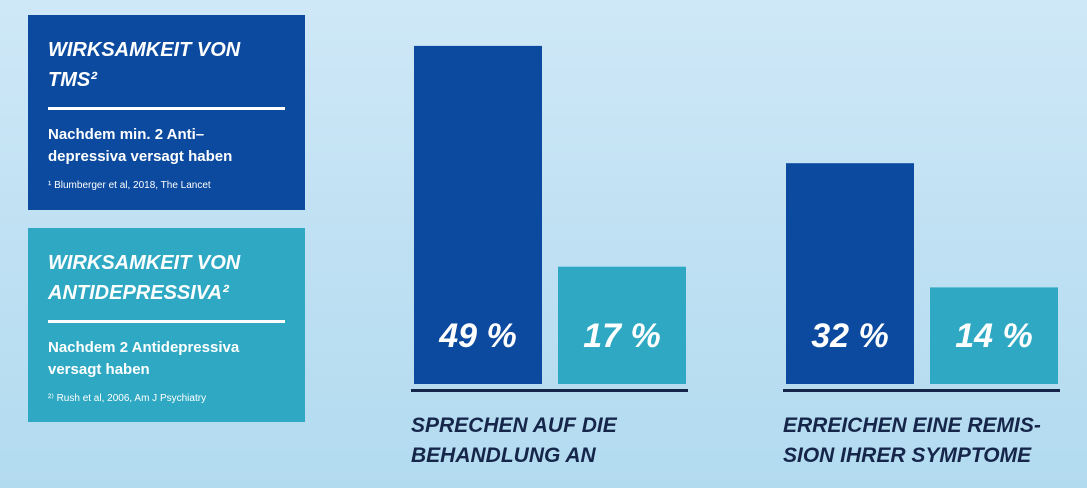 This screenshot has width=1087, height=488. I want to click on value-label: 14 %, so click(994, 336).